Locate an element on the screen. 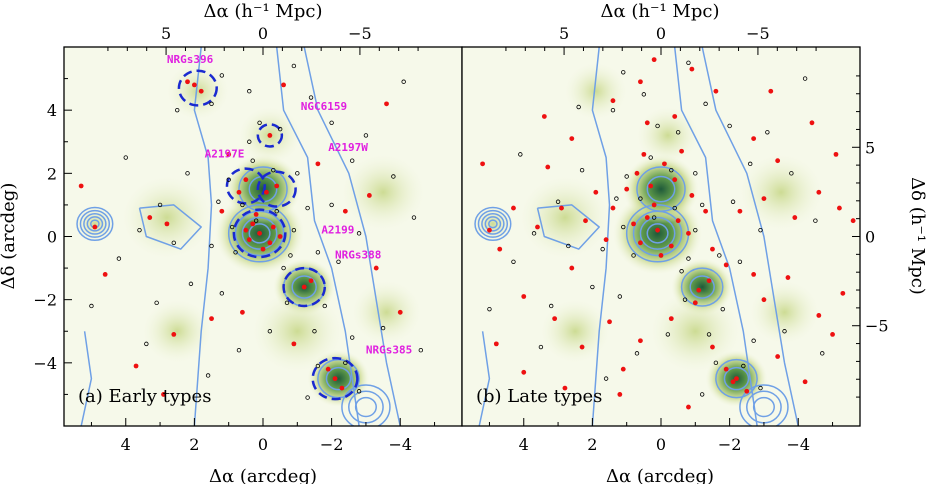  group-label: A2199 is located at coordinates (337, 229).